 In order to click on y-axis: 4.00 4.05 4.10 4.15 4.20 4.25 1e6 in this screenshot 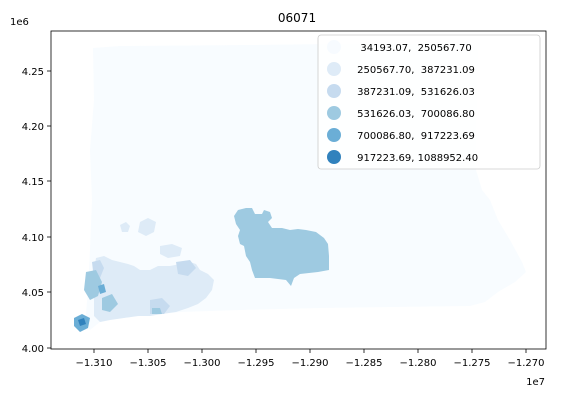, I will do `click(30, 186)`.